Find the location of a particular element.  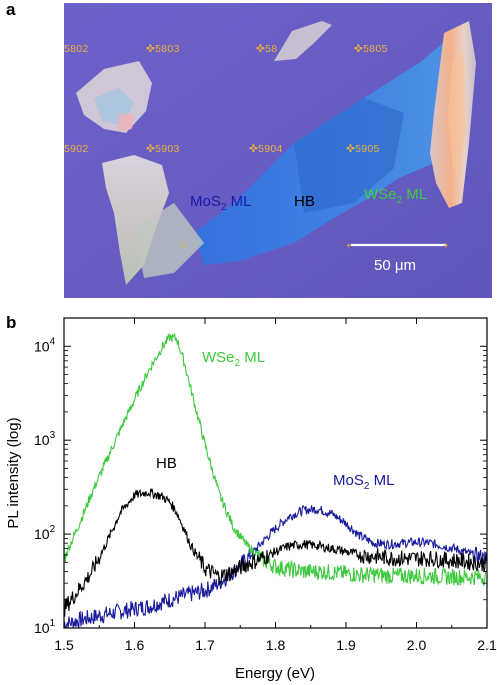

y-tick-label: 10⁴ is located at coordinates (45, 345).